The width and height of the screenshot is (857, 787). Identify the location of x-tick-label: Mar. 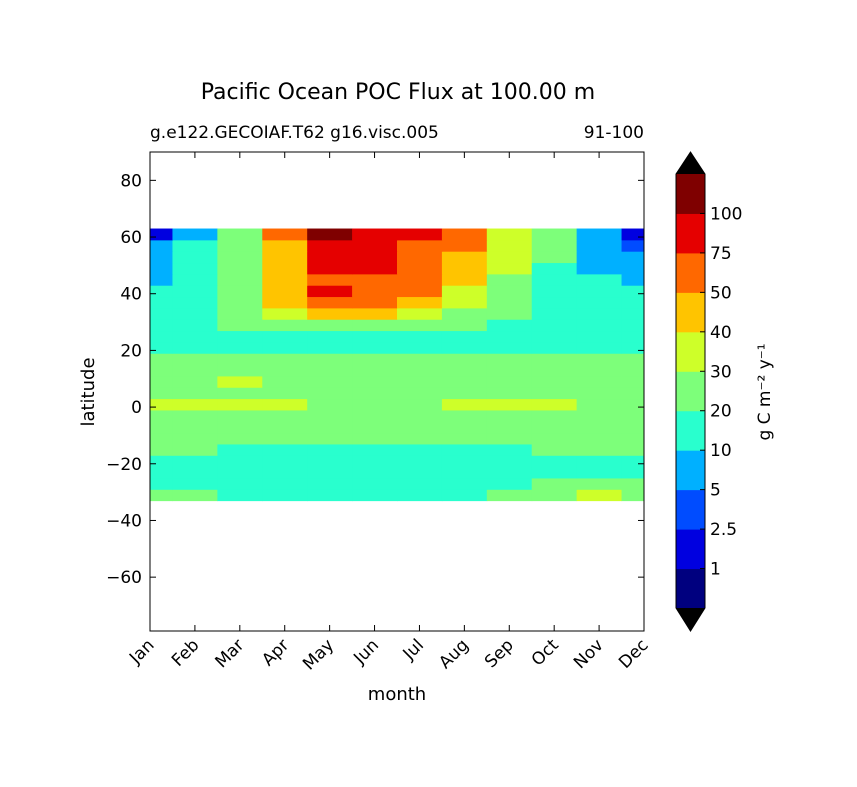
(230, 653).